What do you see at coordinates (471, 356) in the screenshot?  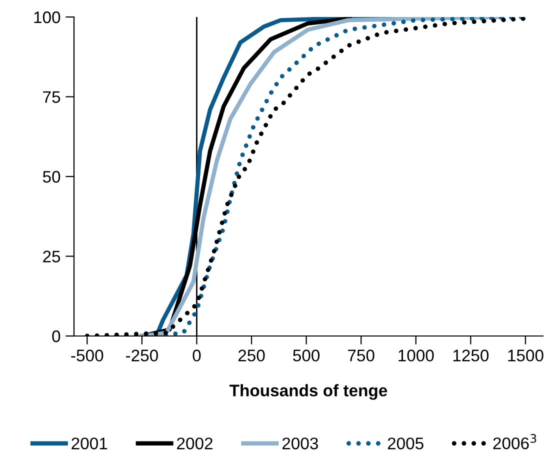 I see `x-tick-label: 1250` at bounding box center [471, 356].